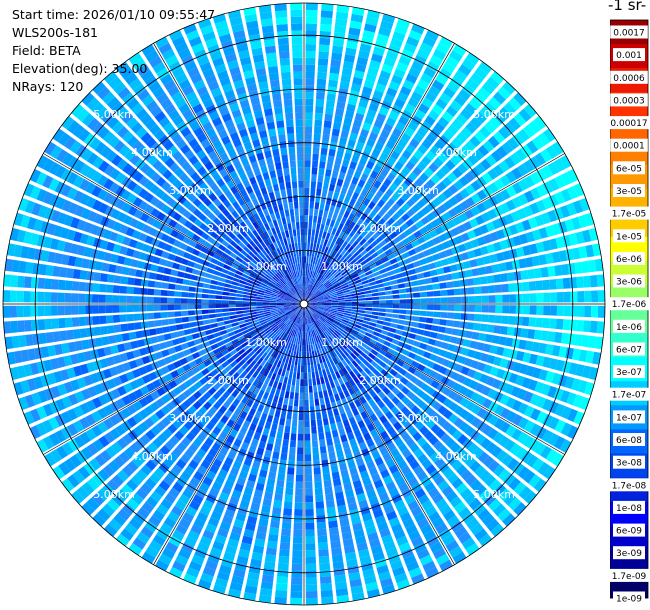  What do you see at coordinates (158, 350) in the screenshot?
I see `data-ray` at bounding box center [158, 350].